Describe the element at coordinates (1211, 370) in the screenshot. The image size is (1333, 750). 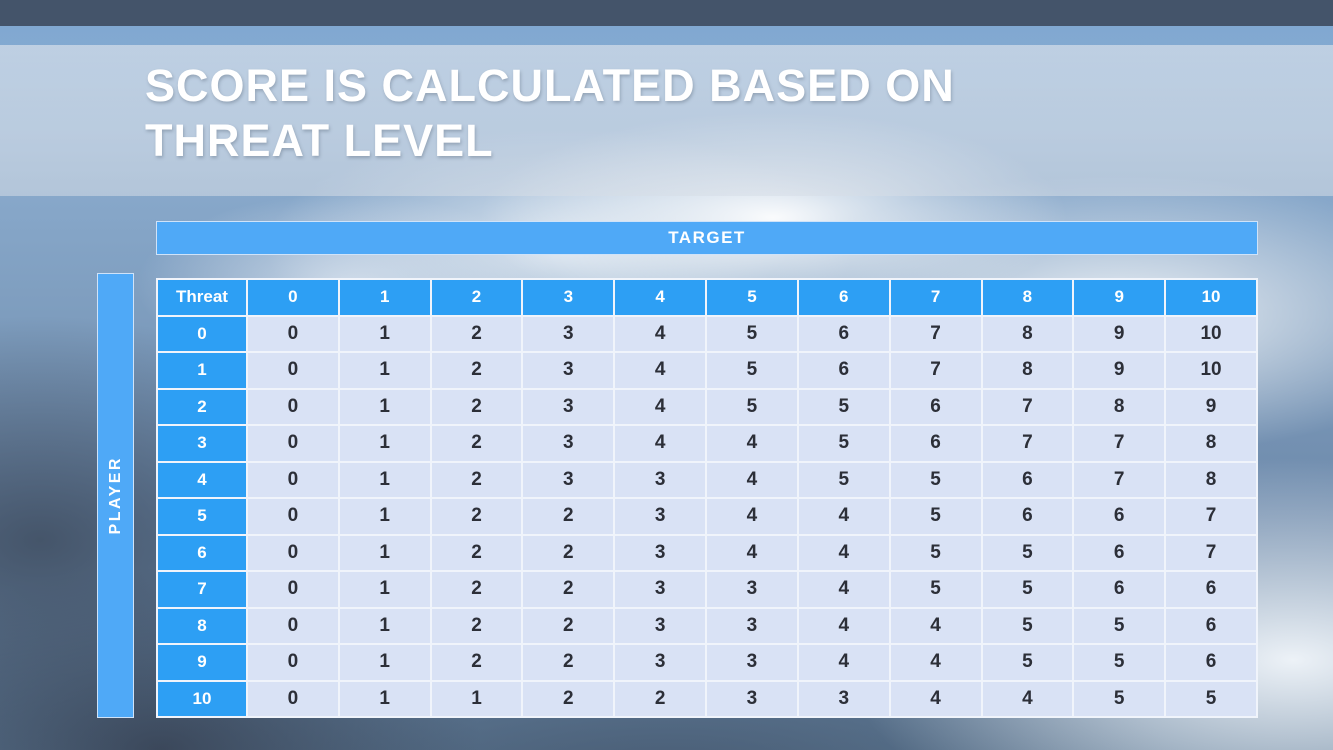
I see `score-cell: 10` at that location.